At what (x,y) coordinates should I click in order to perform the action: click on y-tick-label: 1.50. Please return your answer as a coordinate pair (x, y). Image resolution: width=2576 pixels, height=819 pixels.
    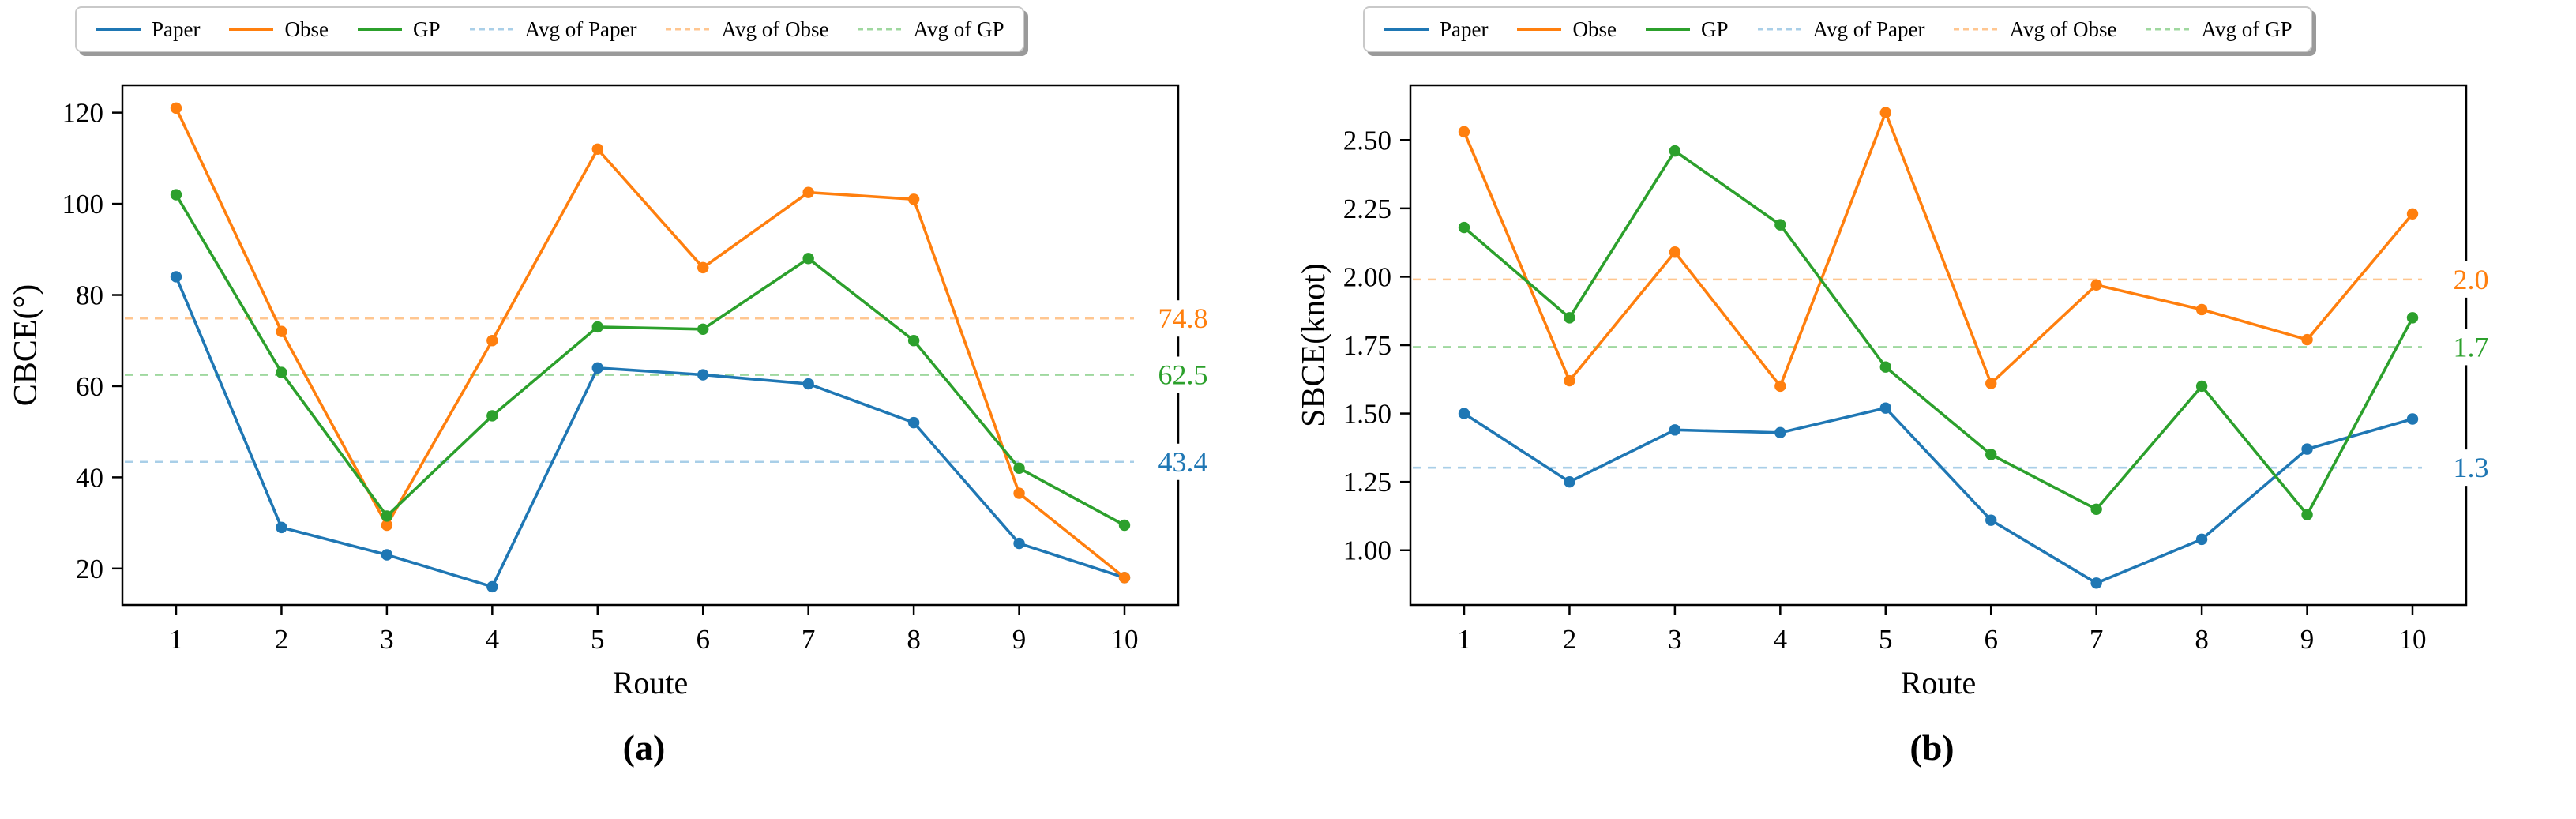
    Looking at the image, I should click on (1367, 414).